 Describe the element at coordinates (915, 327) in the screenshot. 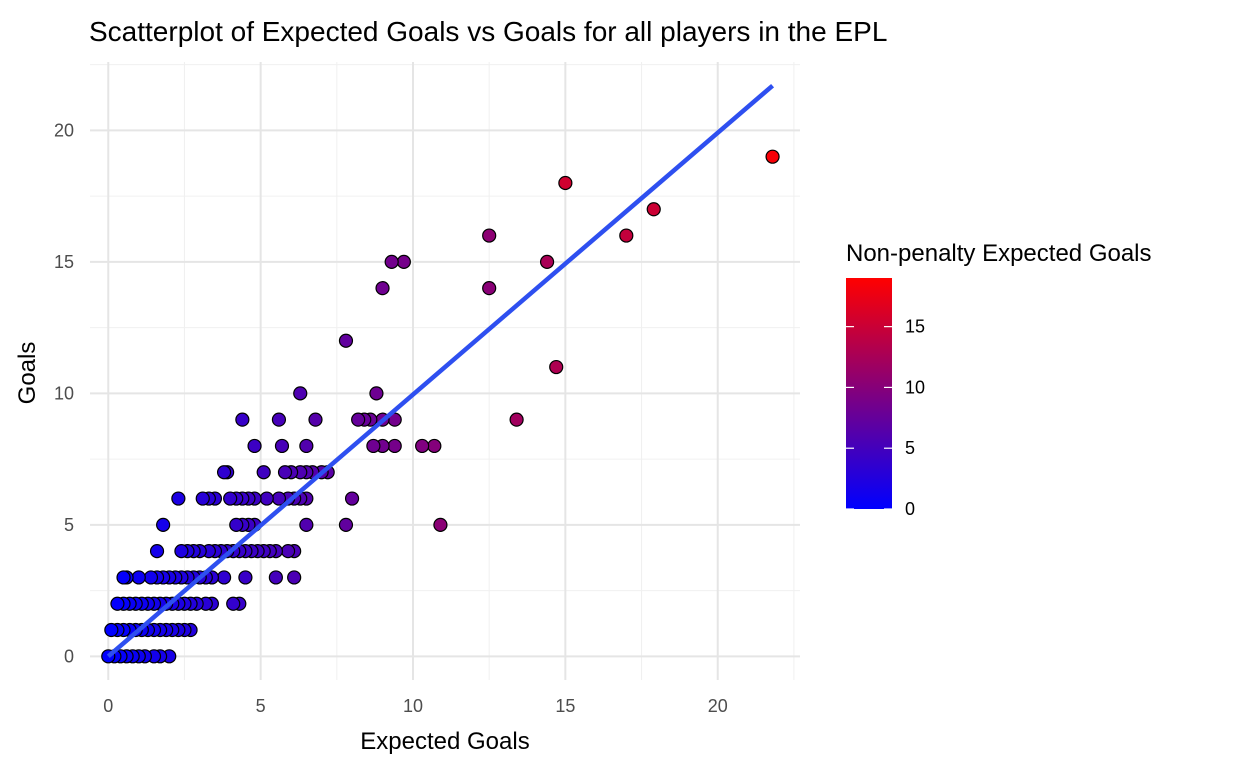

I see `legend-tick-label: 15` at that location.